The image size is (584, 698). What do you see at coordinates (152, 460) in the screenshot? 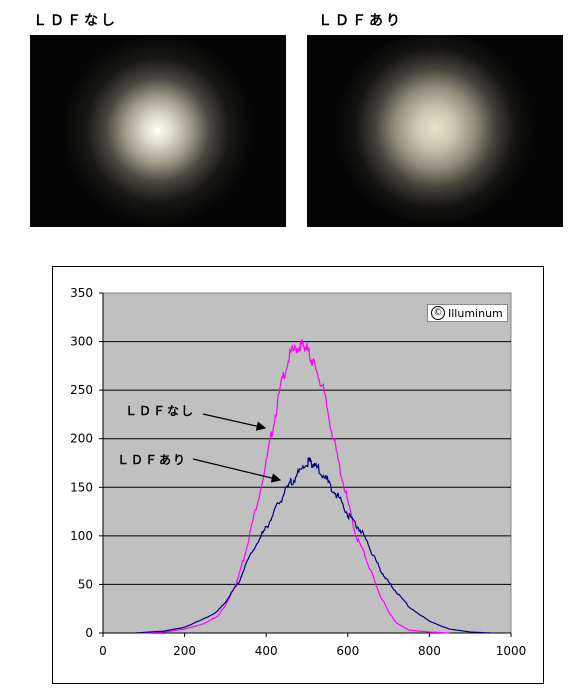
I see `annotation-label: ＬＤＦあり` at bounding box center [152, 460].